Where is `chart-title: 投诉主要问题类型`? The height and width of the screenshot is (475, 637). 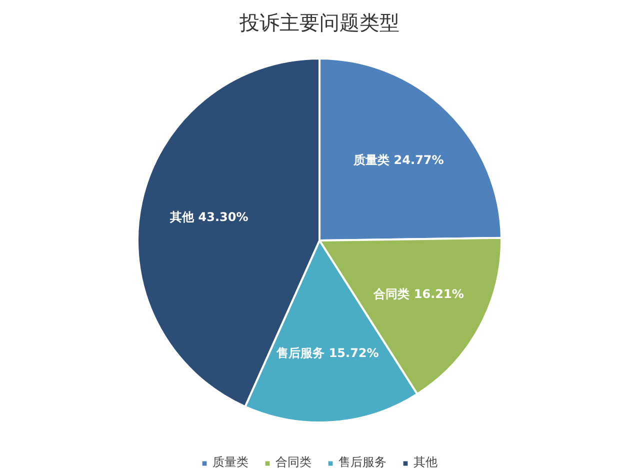 chart-title: 投诉主要问题类型 is located at coordinates (319, 22).